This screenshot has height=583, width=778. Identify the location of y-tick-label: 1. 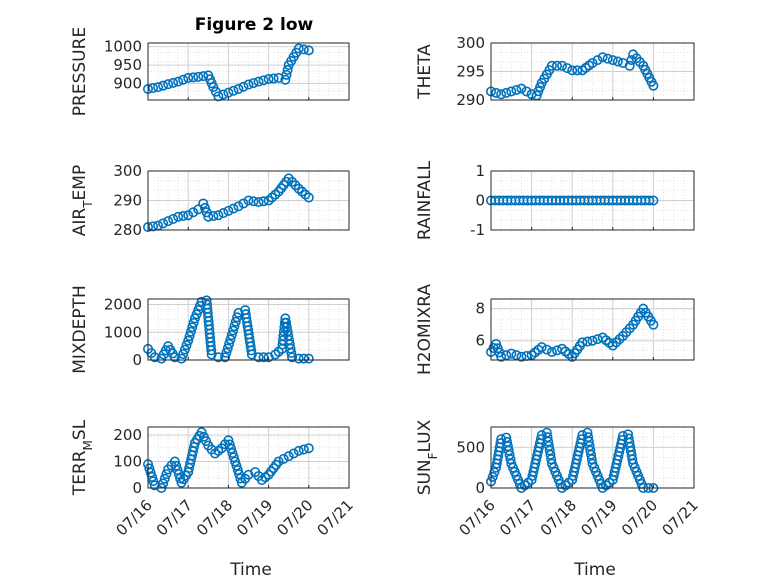
(480, 171).